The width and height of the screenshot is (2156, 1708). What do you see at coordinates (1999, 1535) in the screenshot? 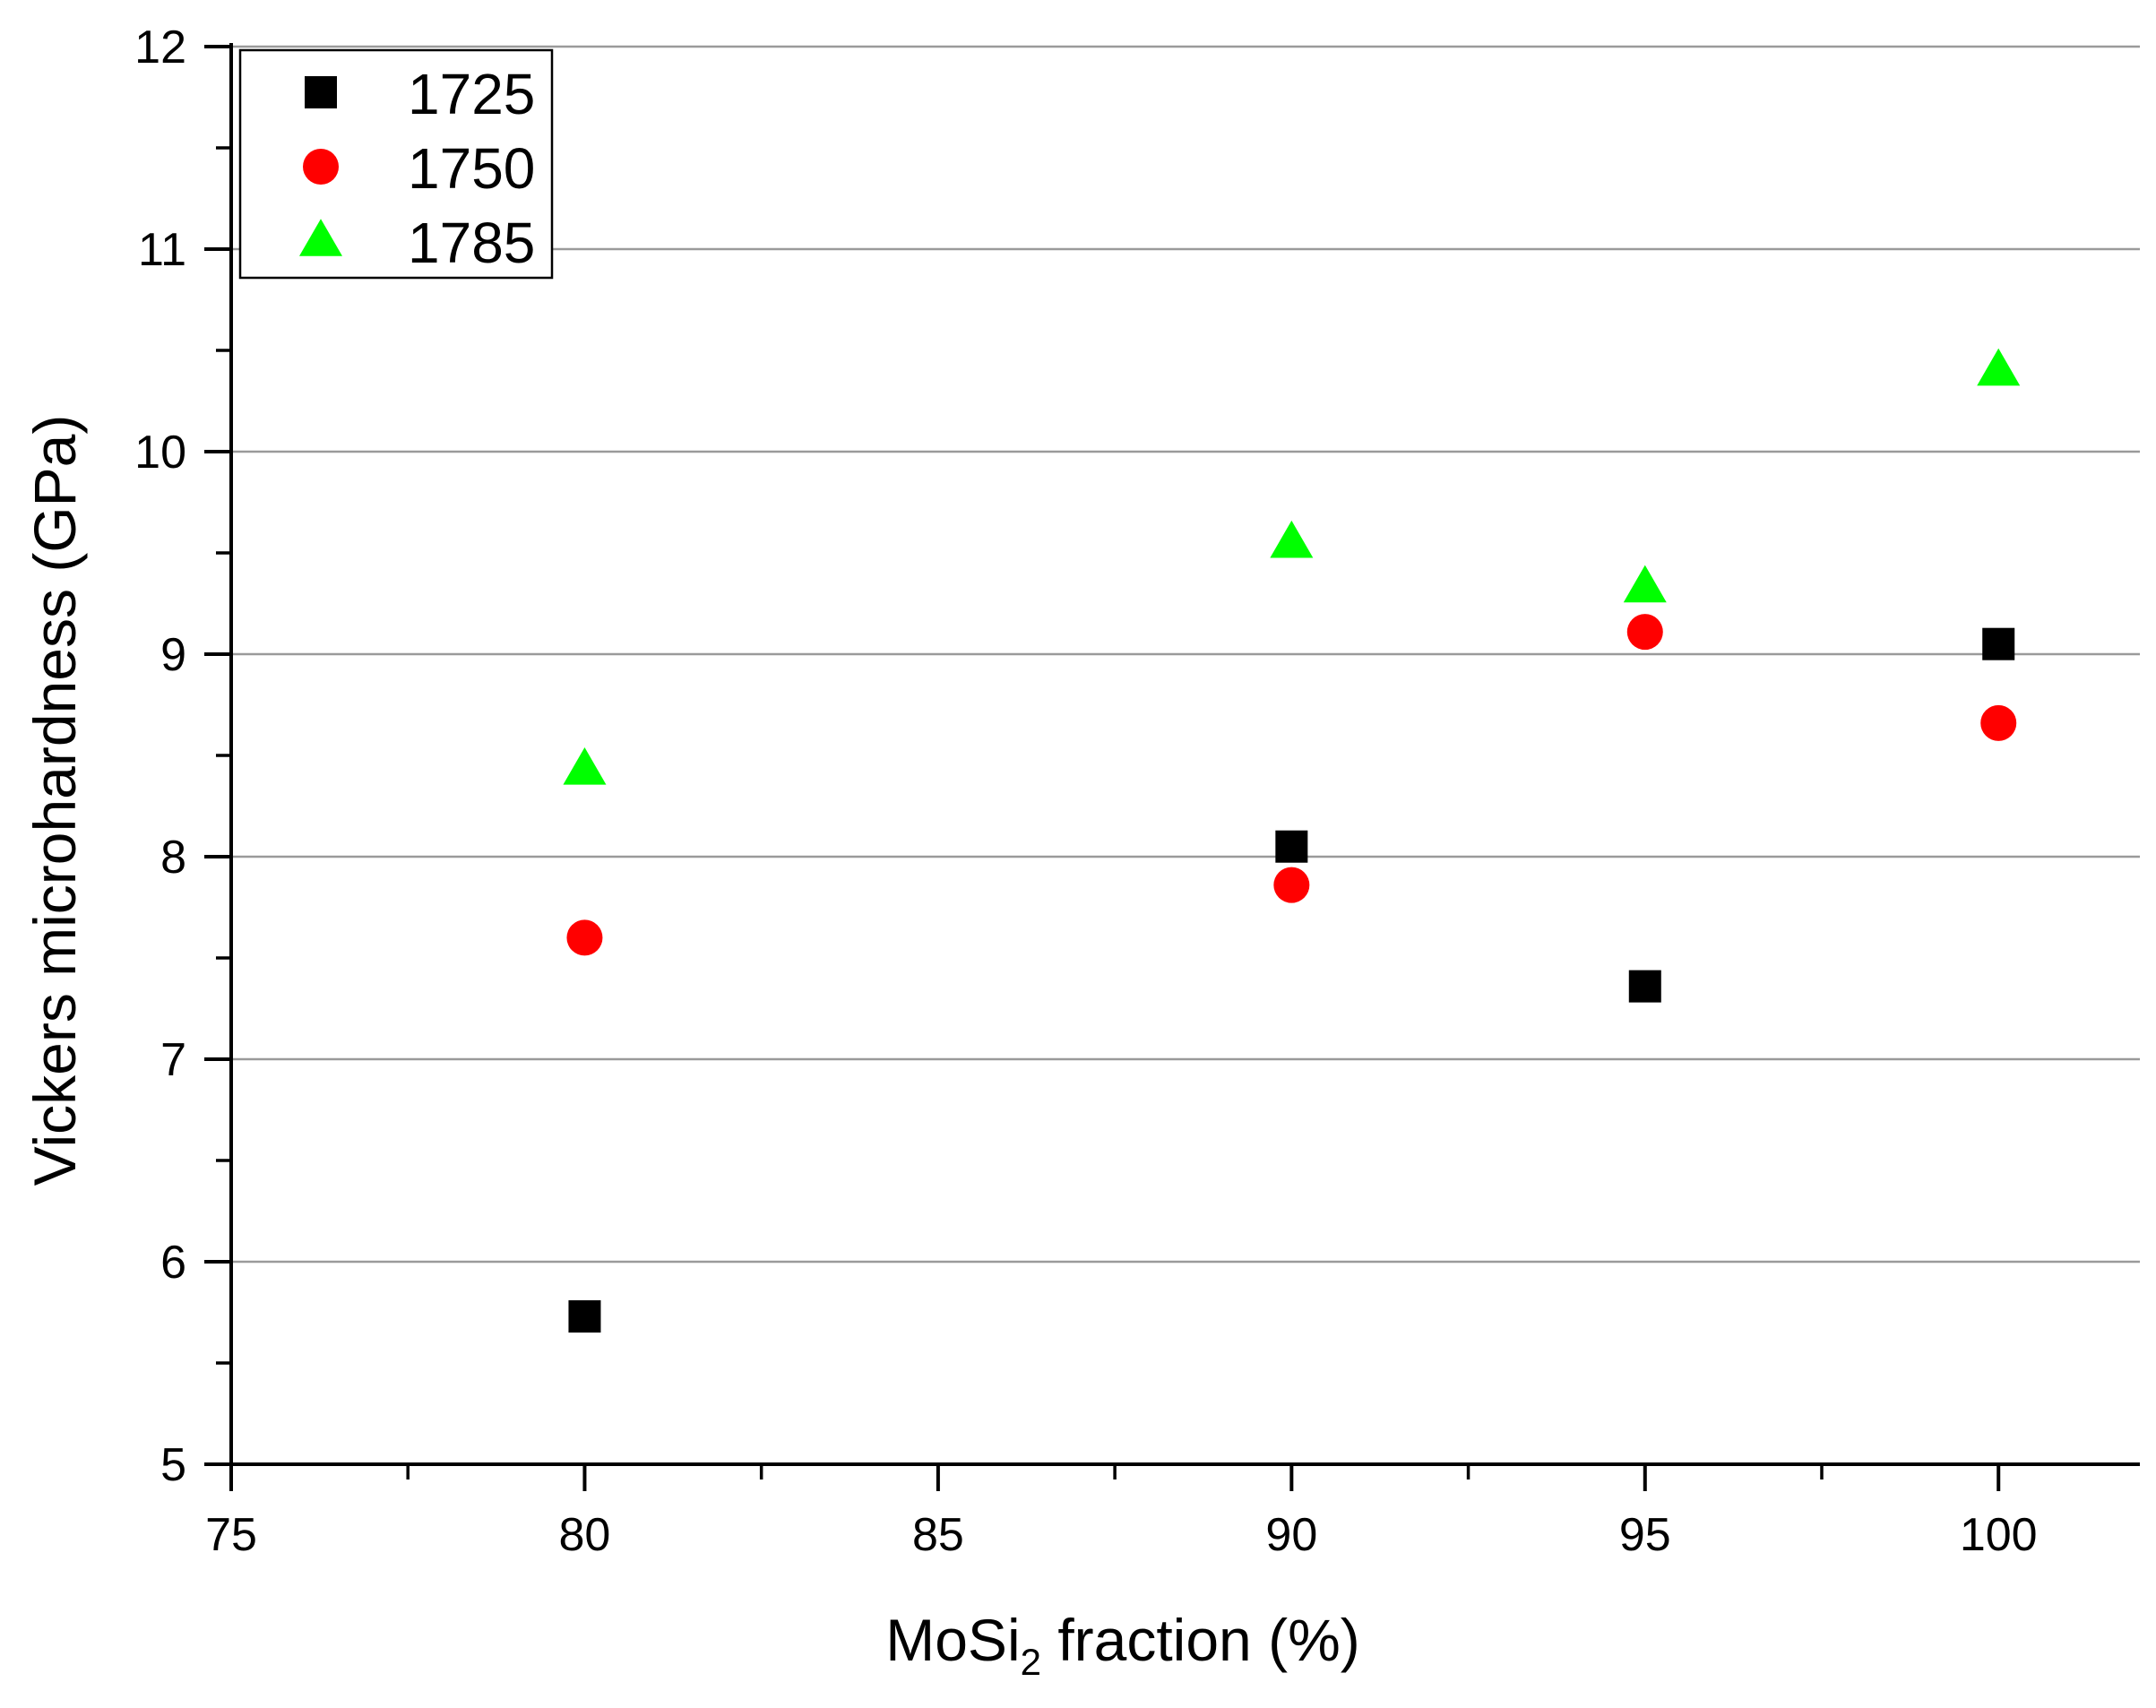
I see `x-tick-label: 100` at bounding box center [1999, 1535].